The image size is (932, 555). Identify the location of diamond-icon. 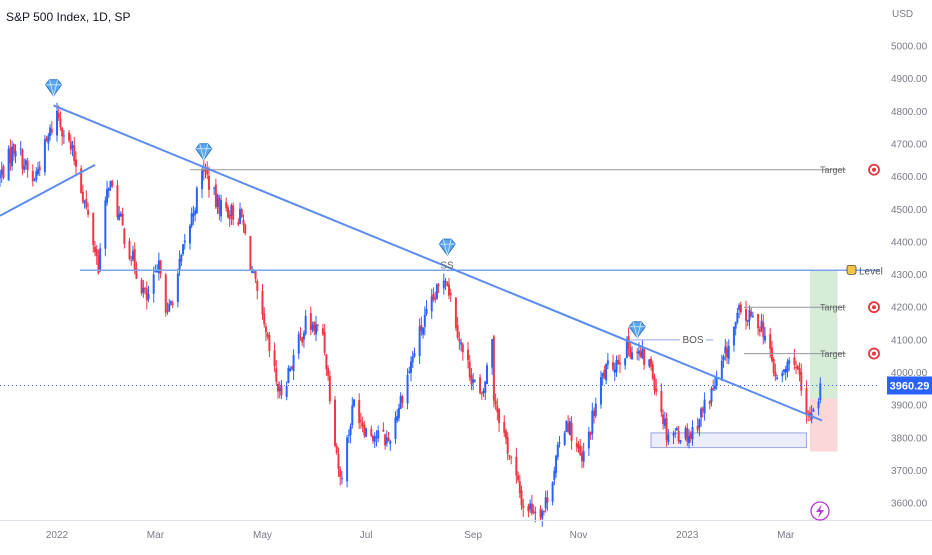
(447, 247).